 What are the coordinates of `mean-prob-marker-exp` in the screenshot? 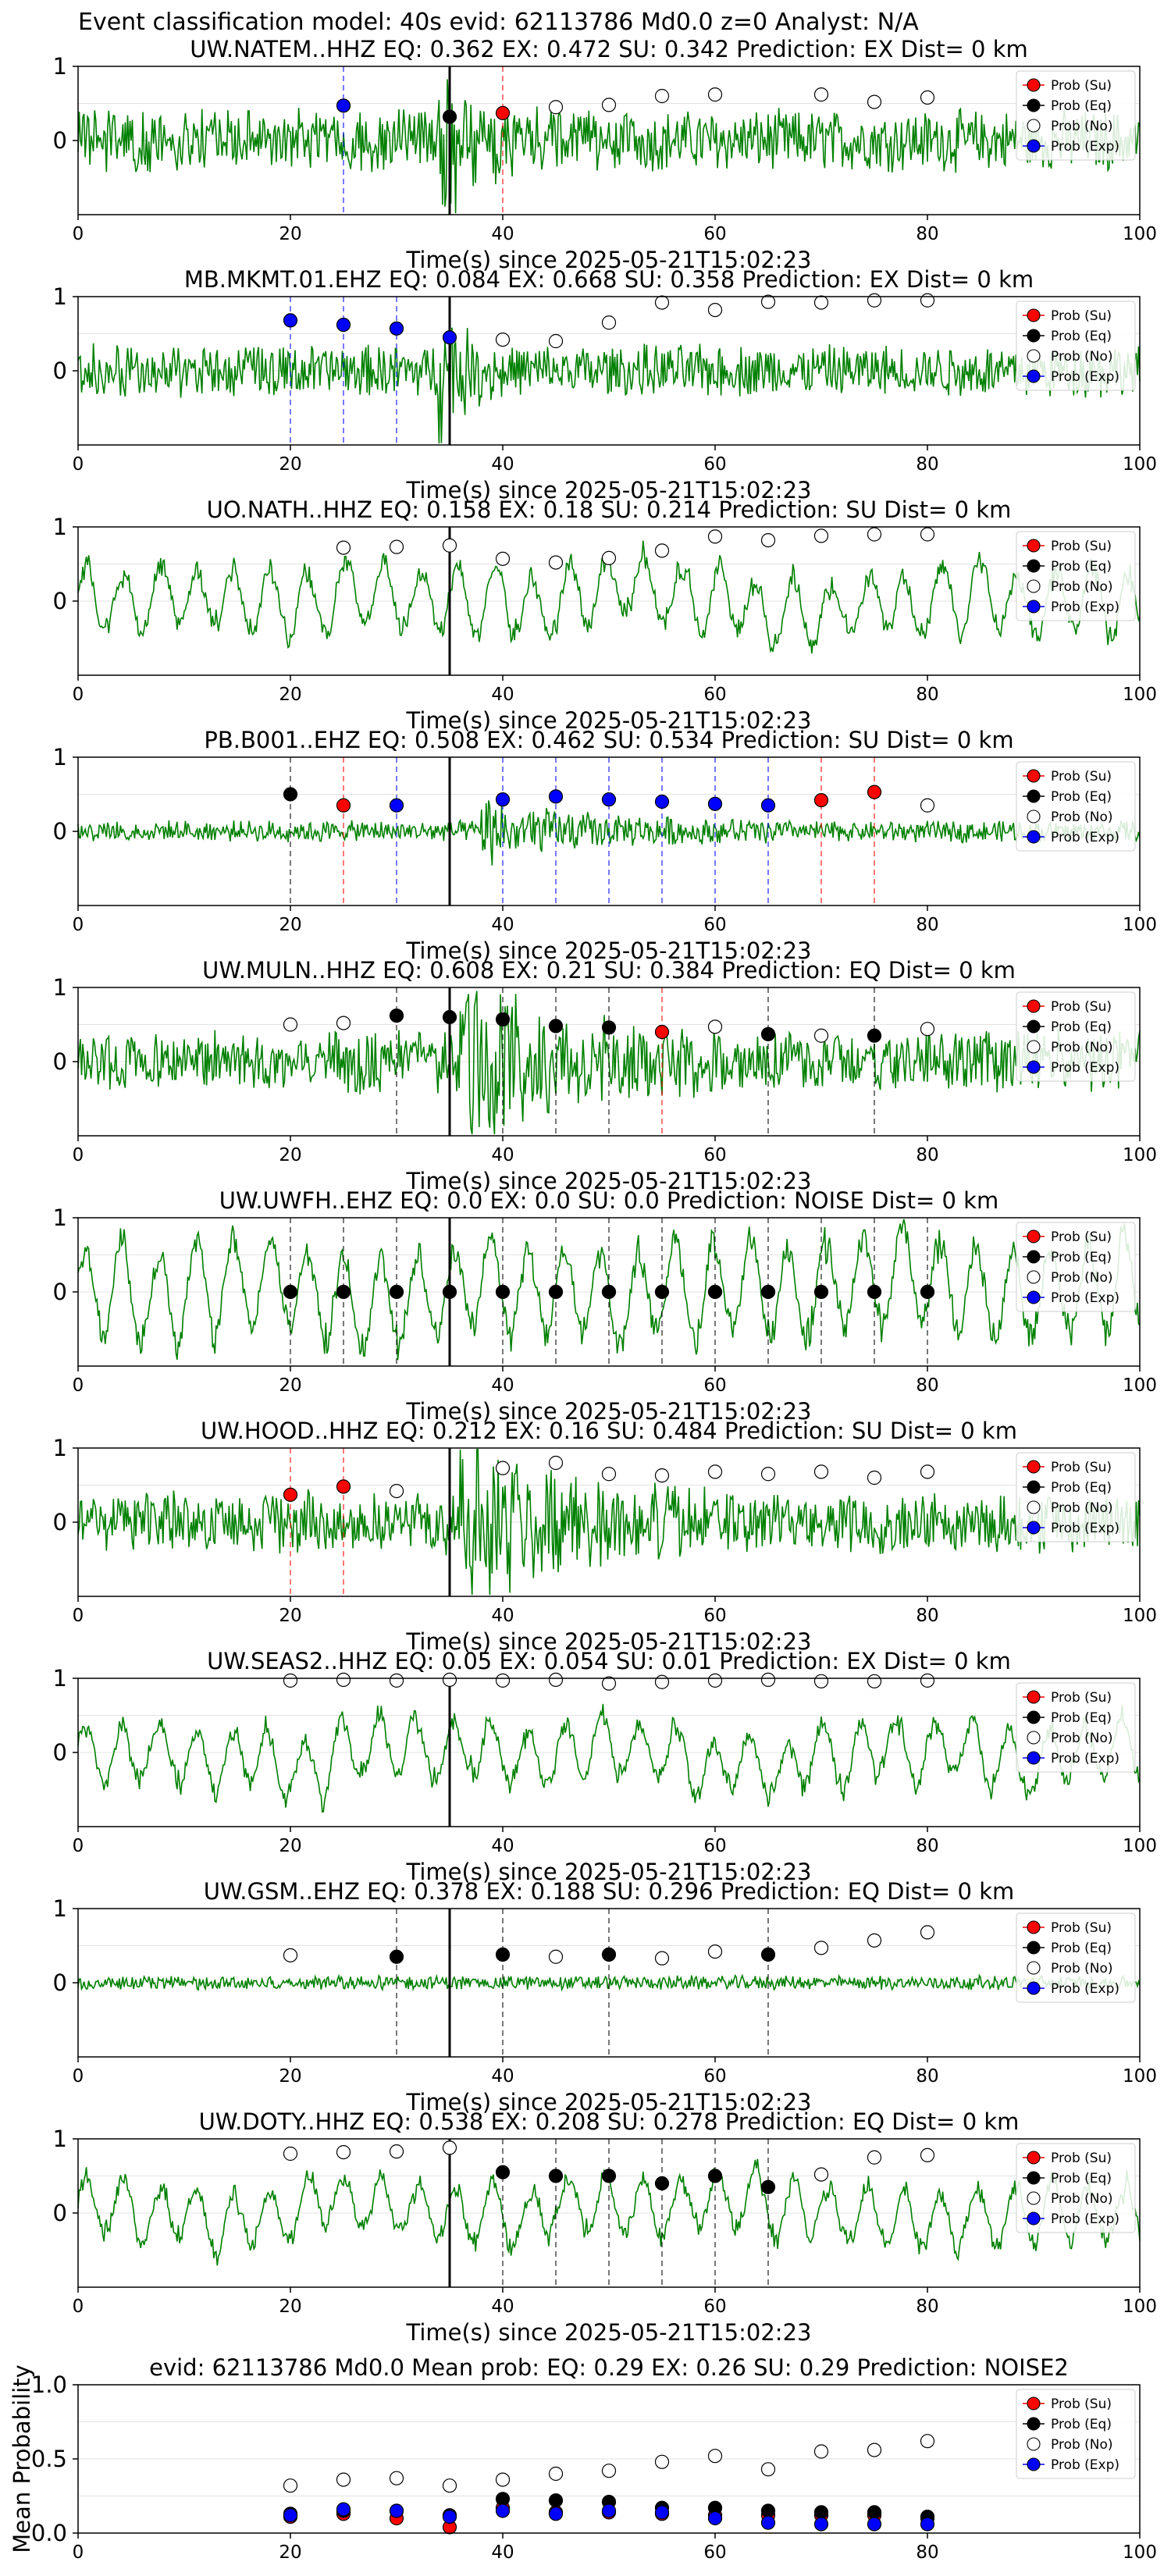 It's located at (715, 2518).